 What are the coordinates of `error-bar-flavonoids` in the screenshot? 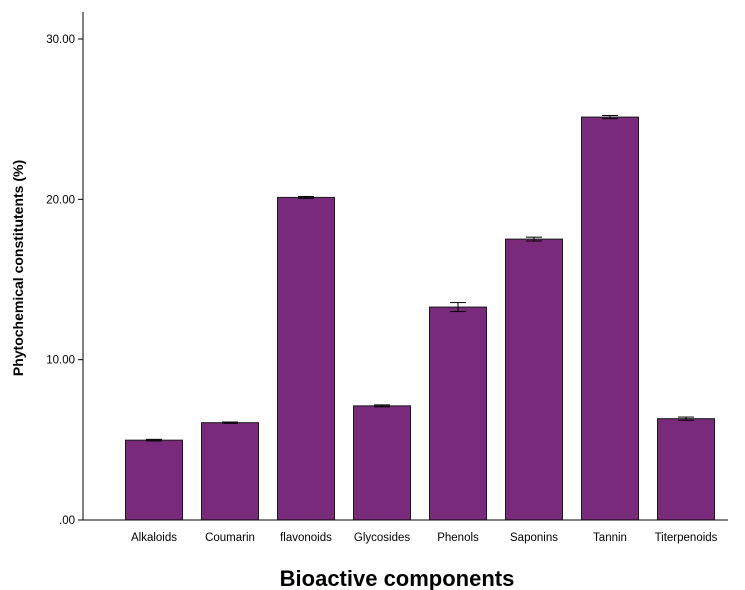 It's located at (306, 197).